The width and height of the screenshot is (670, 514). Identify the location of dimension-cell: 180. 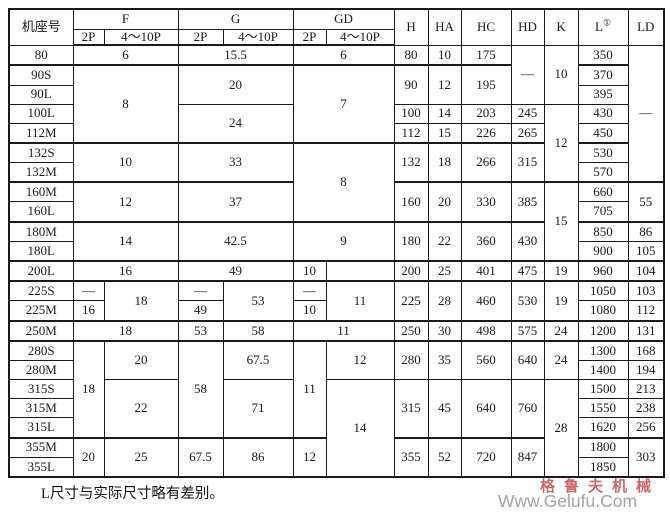
(411, 241).